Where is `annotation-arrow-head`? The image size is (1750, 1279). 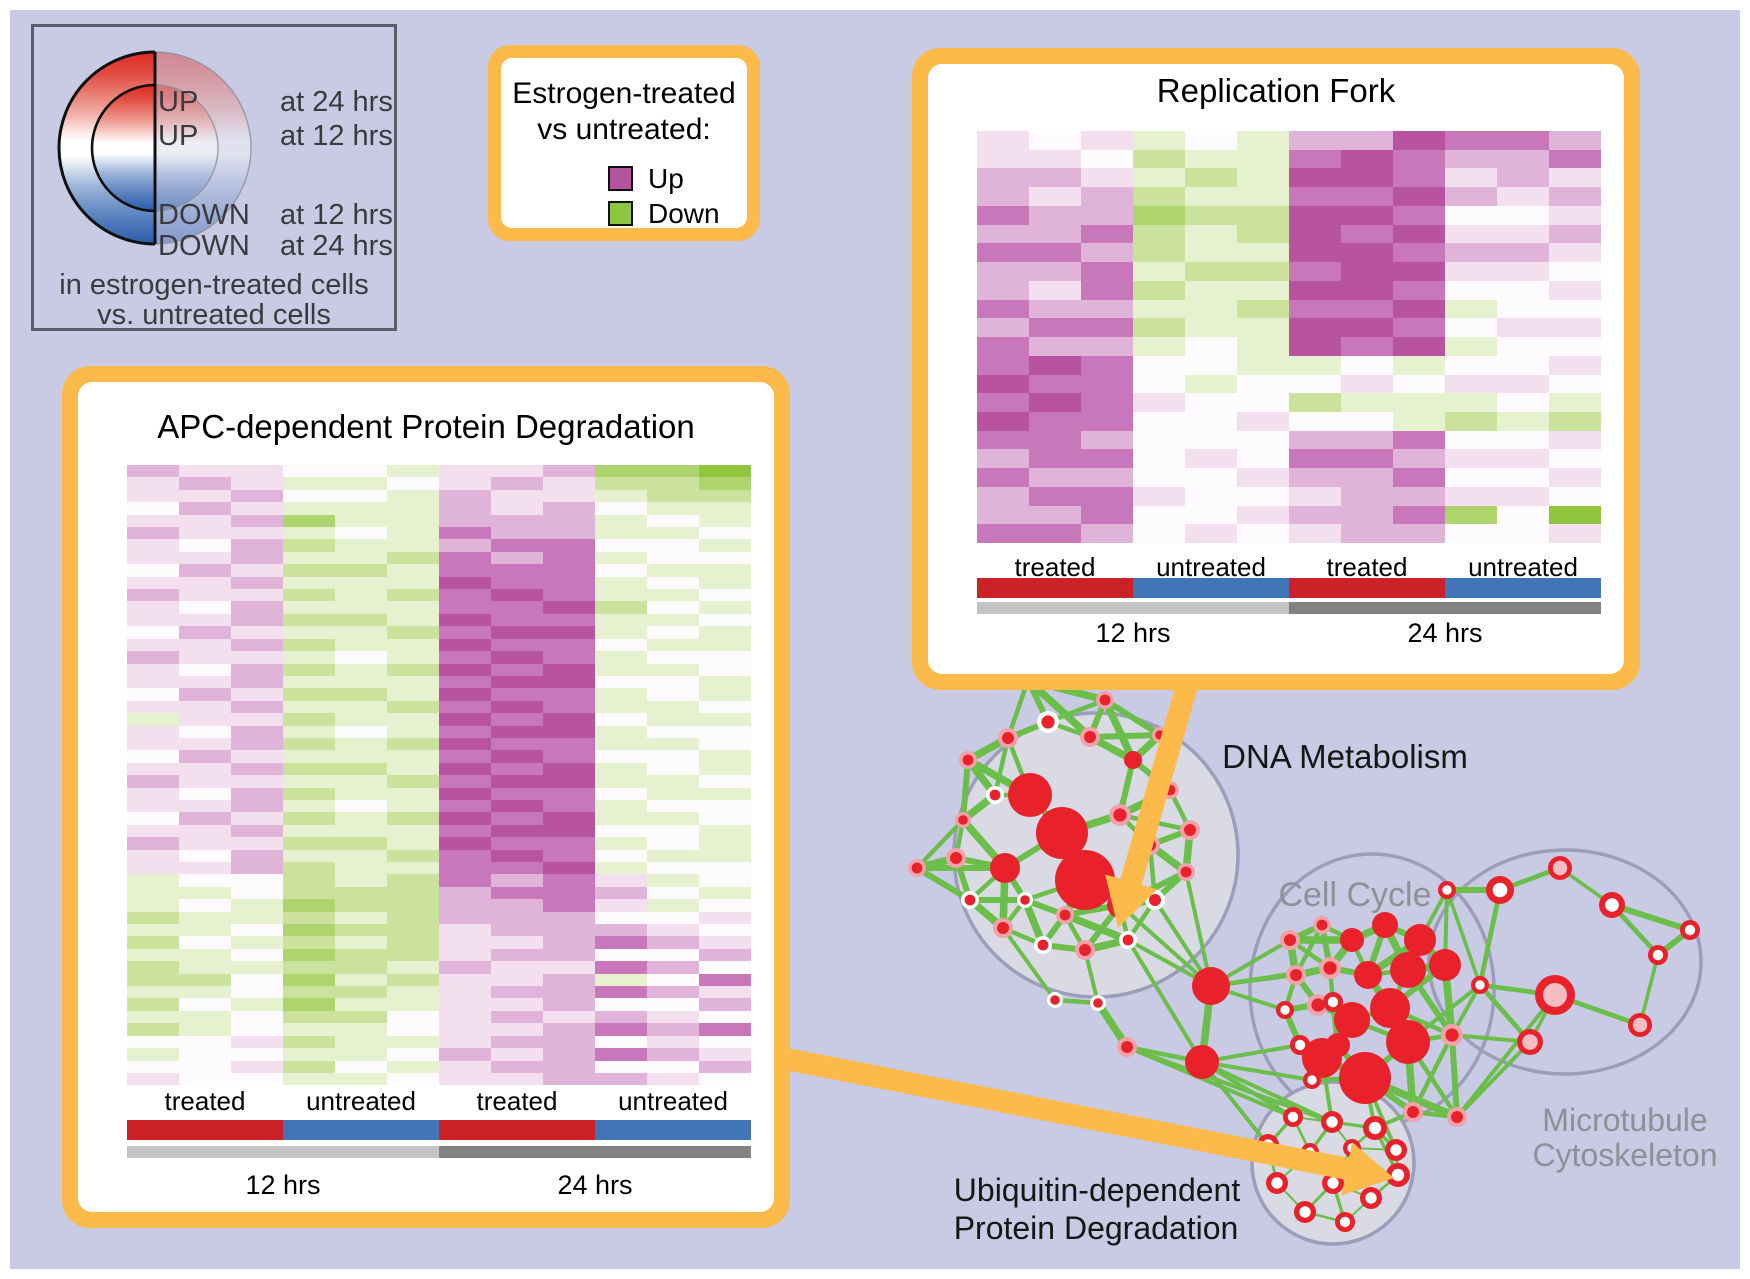
annotation-arrow-head is located at coordinates (1367, 1169).